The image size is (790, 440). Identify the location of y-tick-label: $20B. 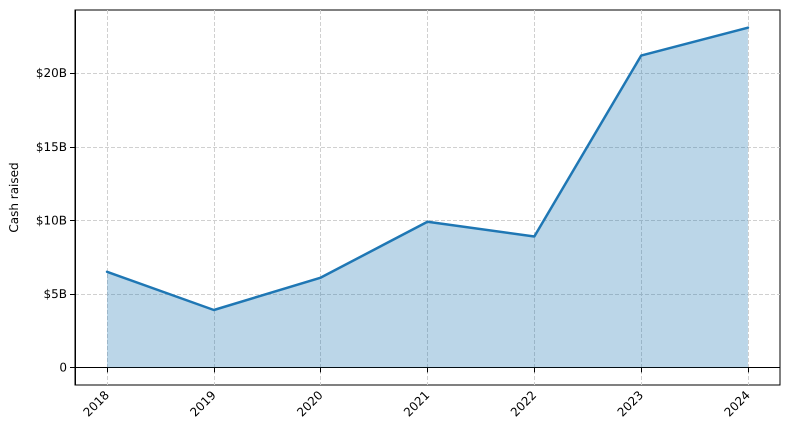
(51, 73).